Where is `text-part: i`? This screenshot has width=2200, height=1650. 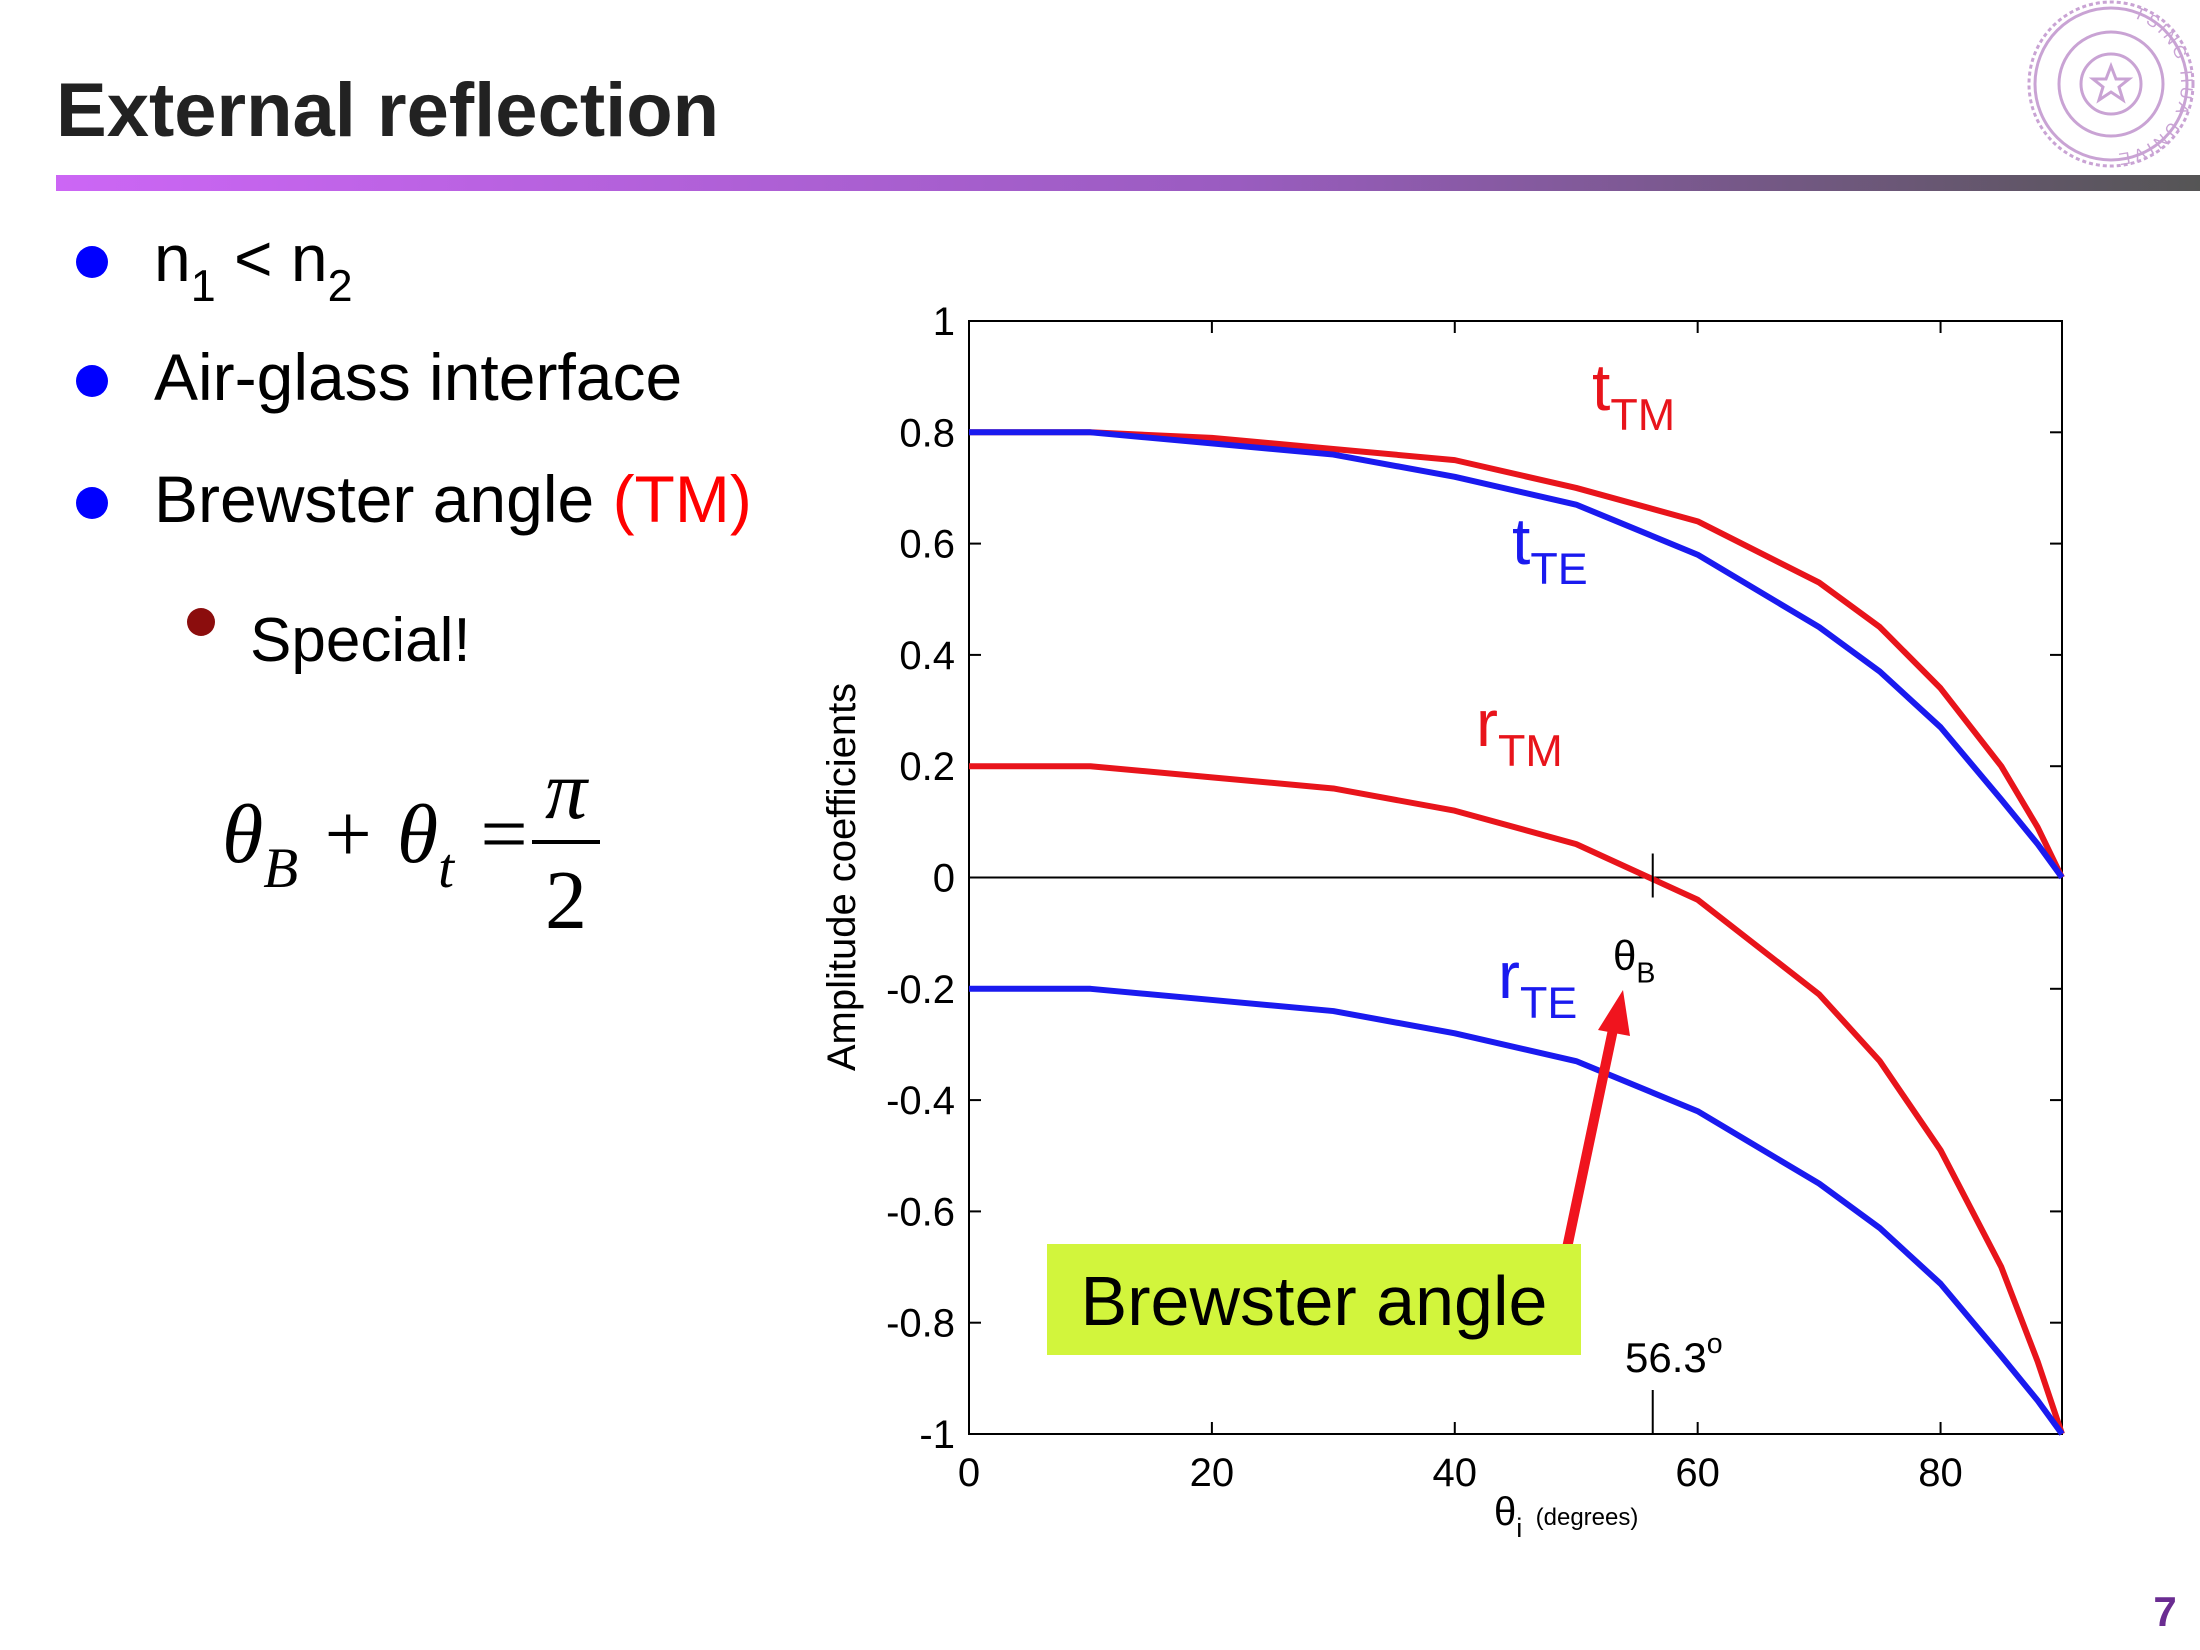 text-part: i is located at coordinates (1519, 1527).